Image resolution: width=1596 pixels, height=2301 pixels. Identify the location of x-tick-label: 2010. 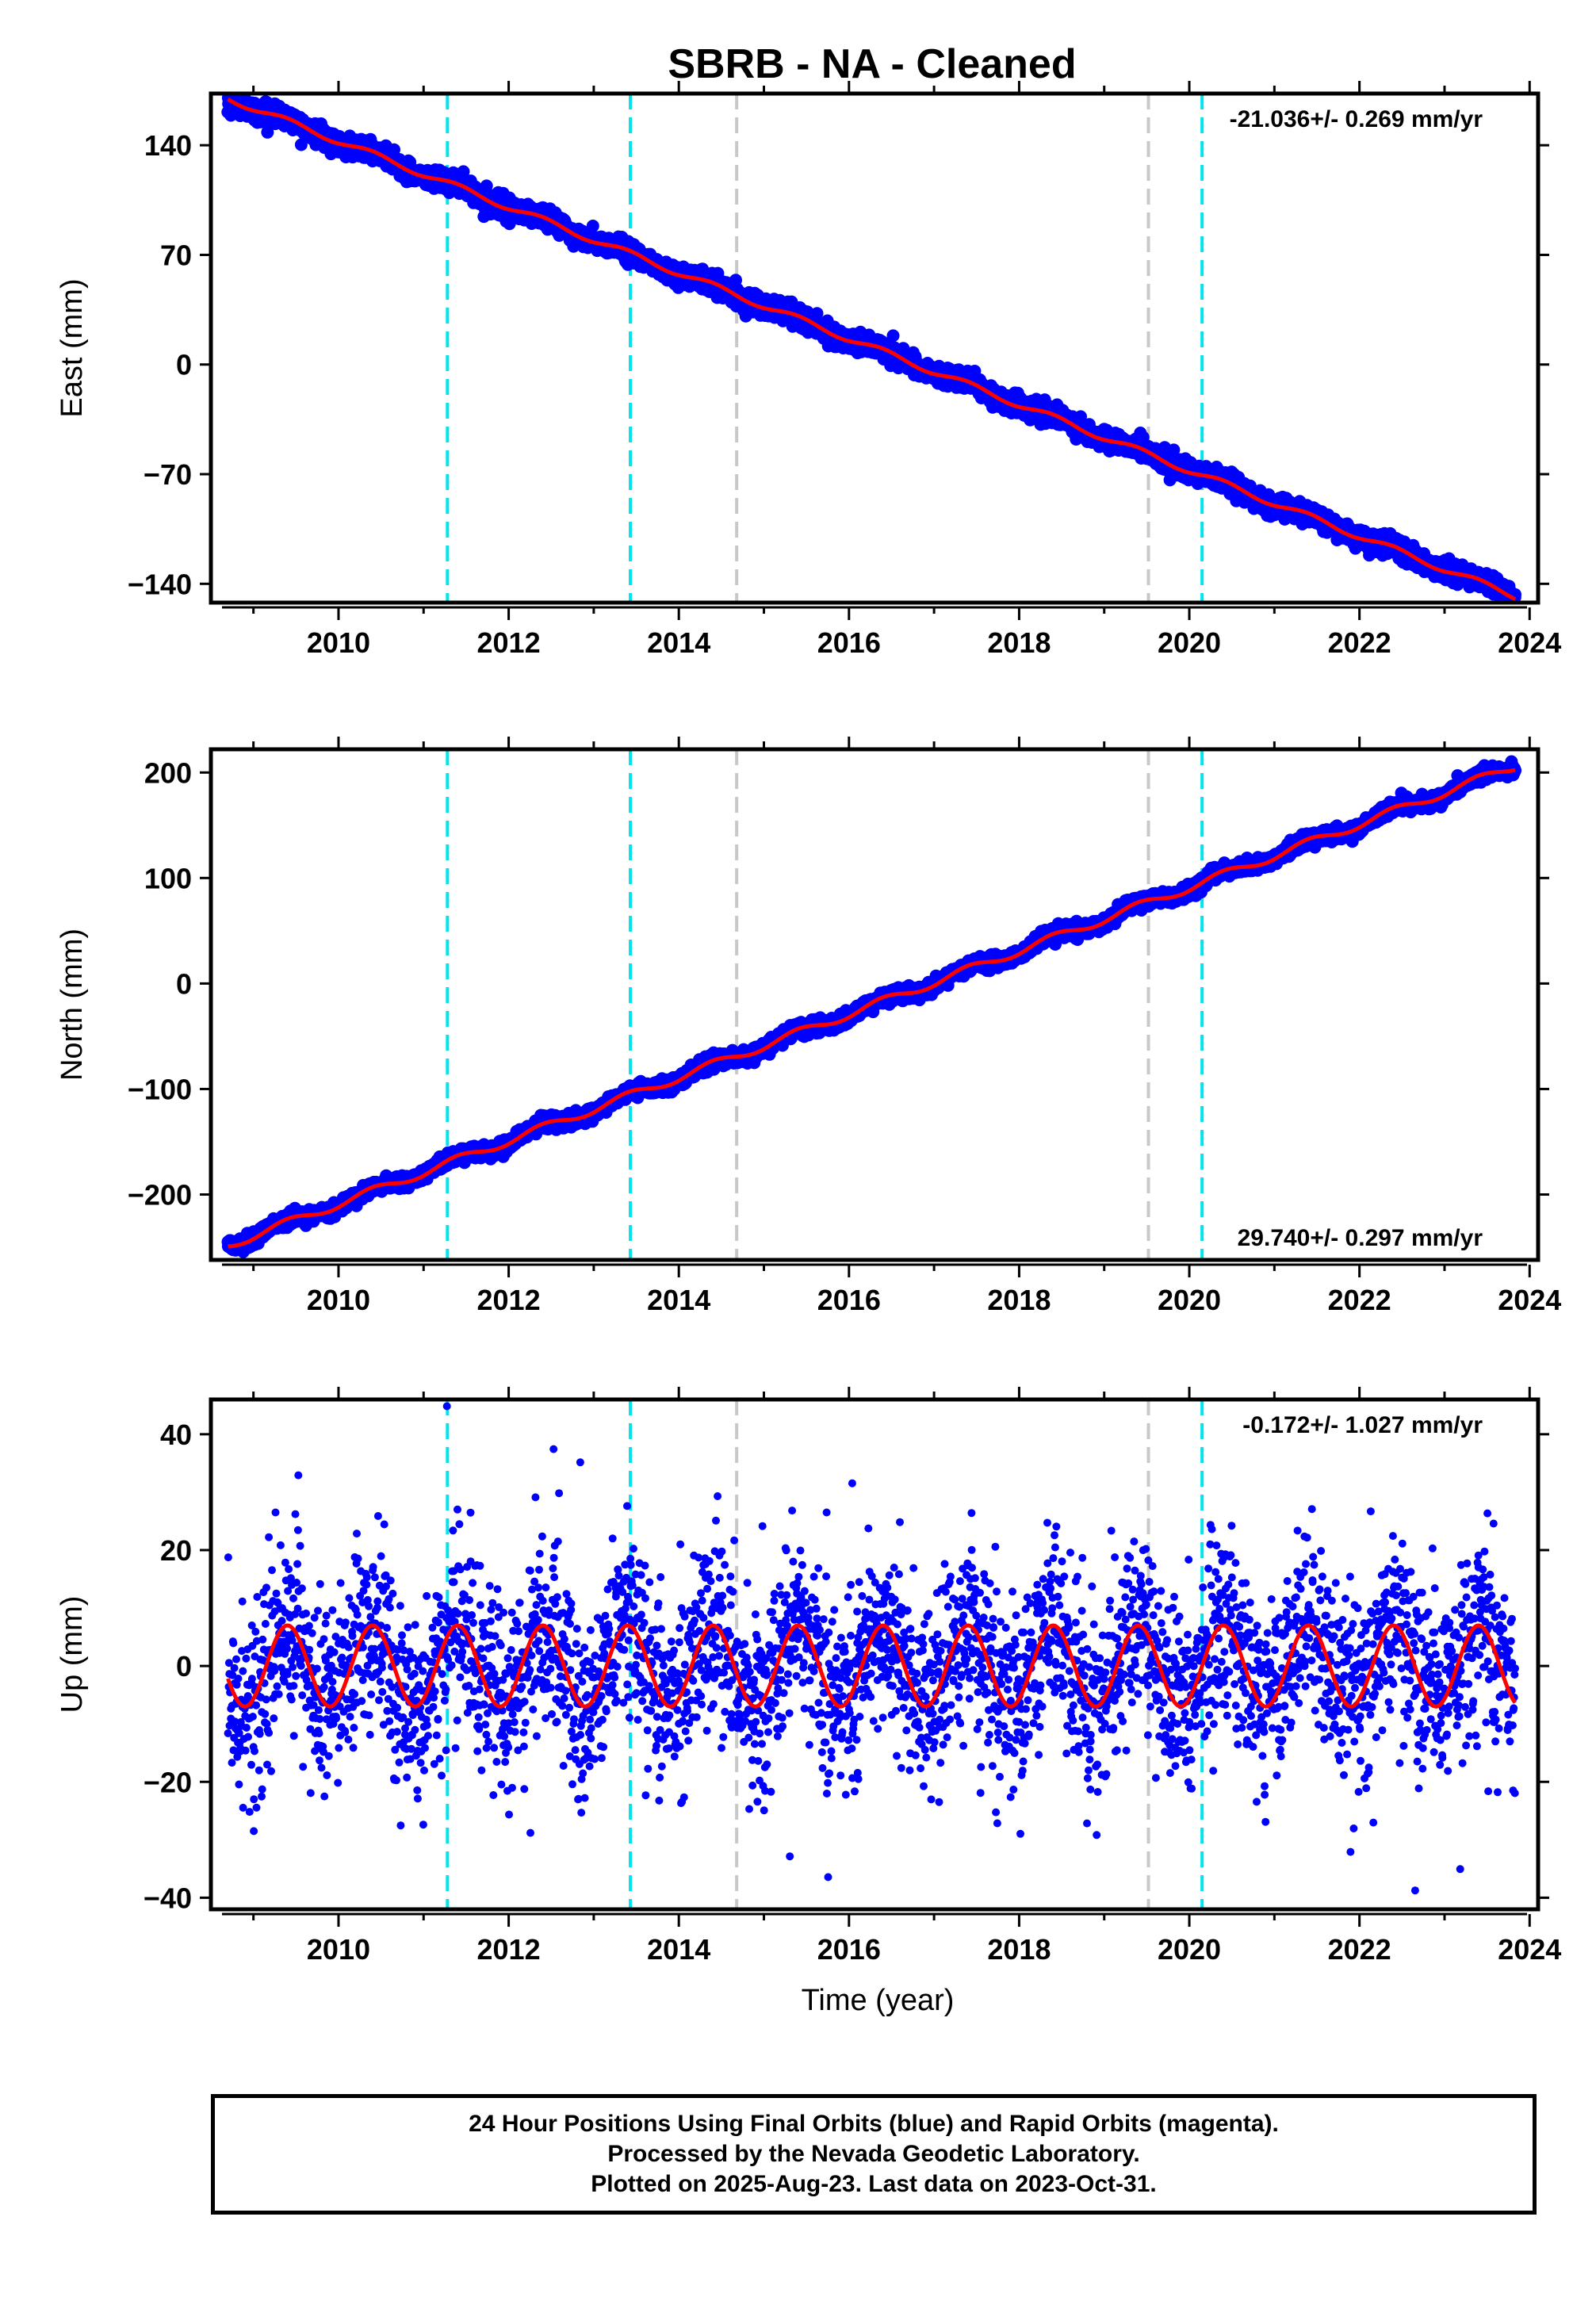
(338, 642).